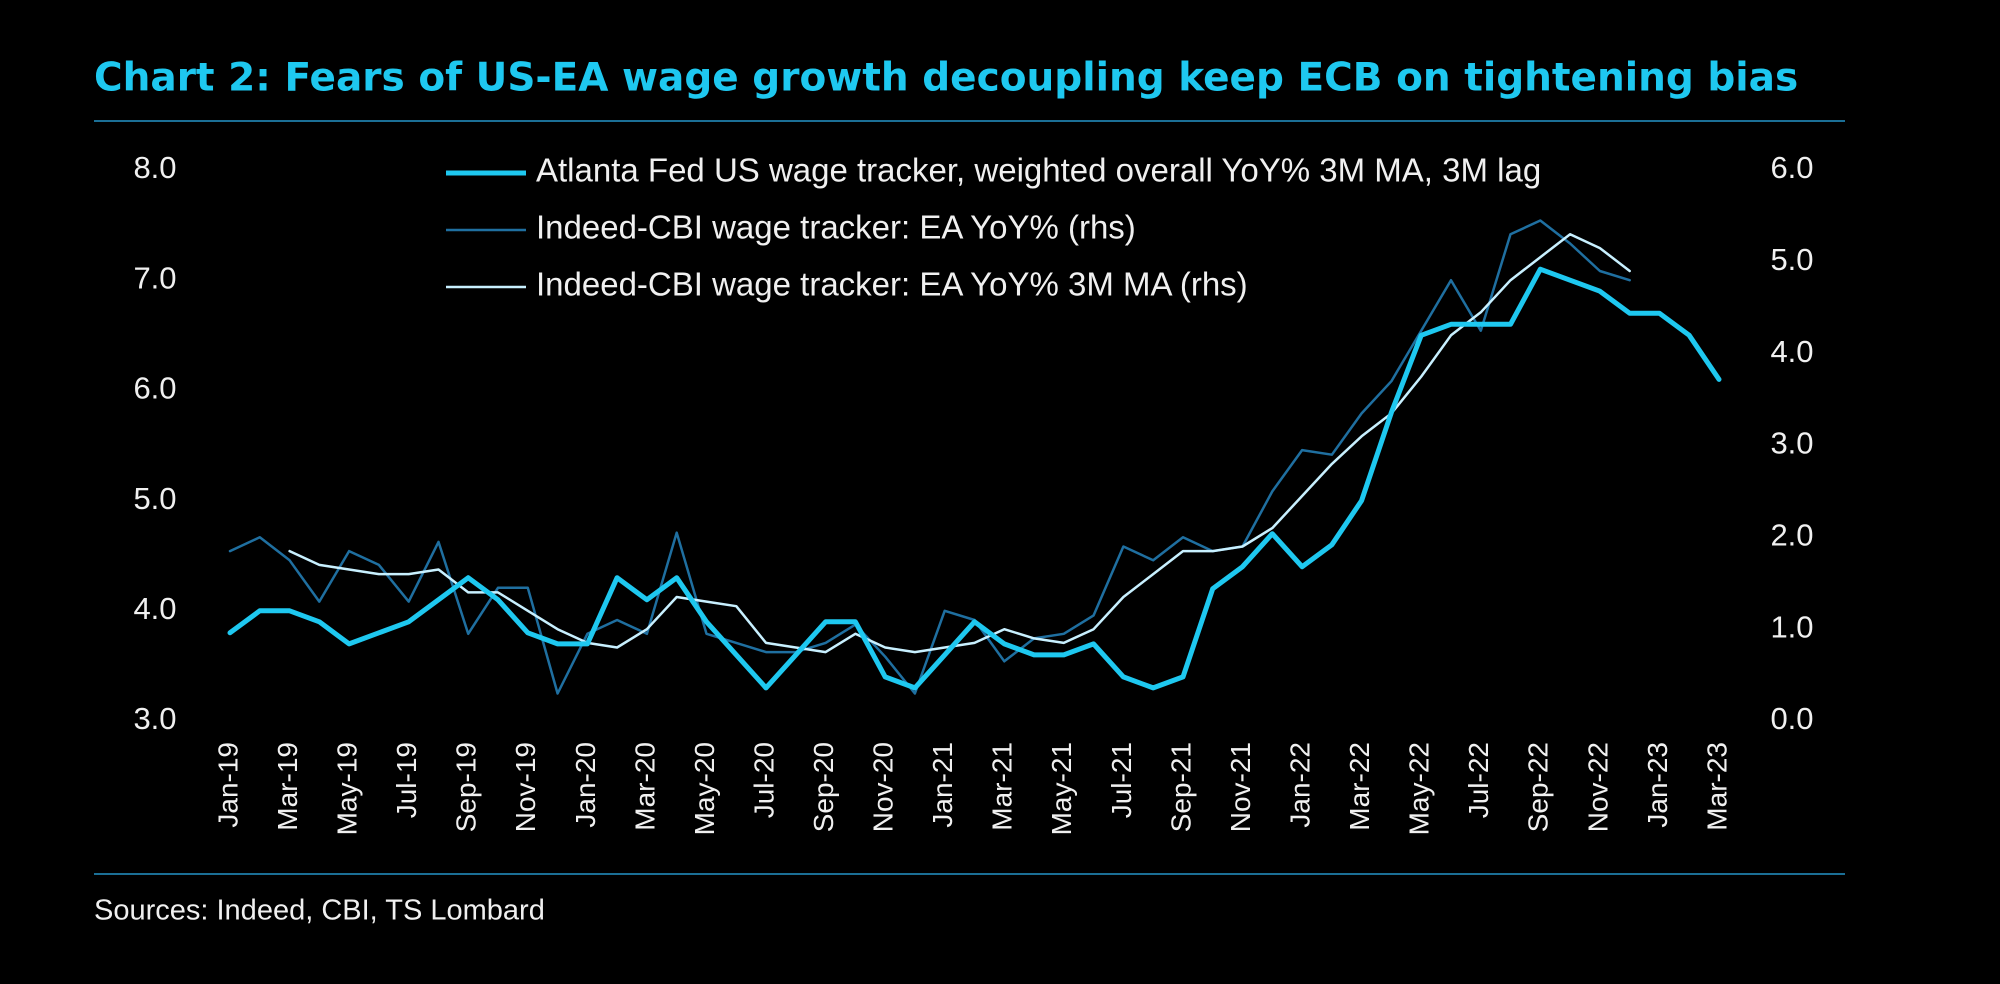 This screenshot has height=984, width=2000. I want to click on y2-tick-label: 6.0, so click(1791, 167).